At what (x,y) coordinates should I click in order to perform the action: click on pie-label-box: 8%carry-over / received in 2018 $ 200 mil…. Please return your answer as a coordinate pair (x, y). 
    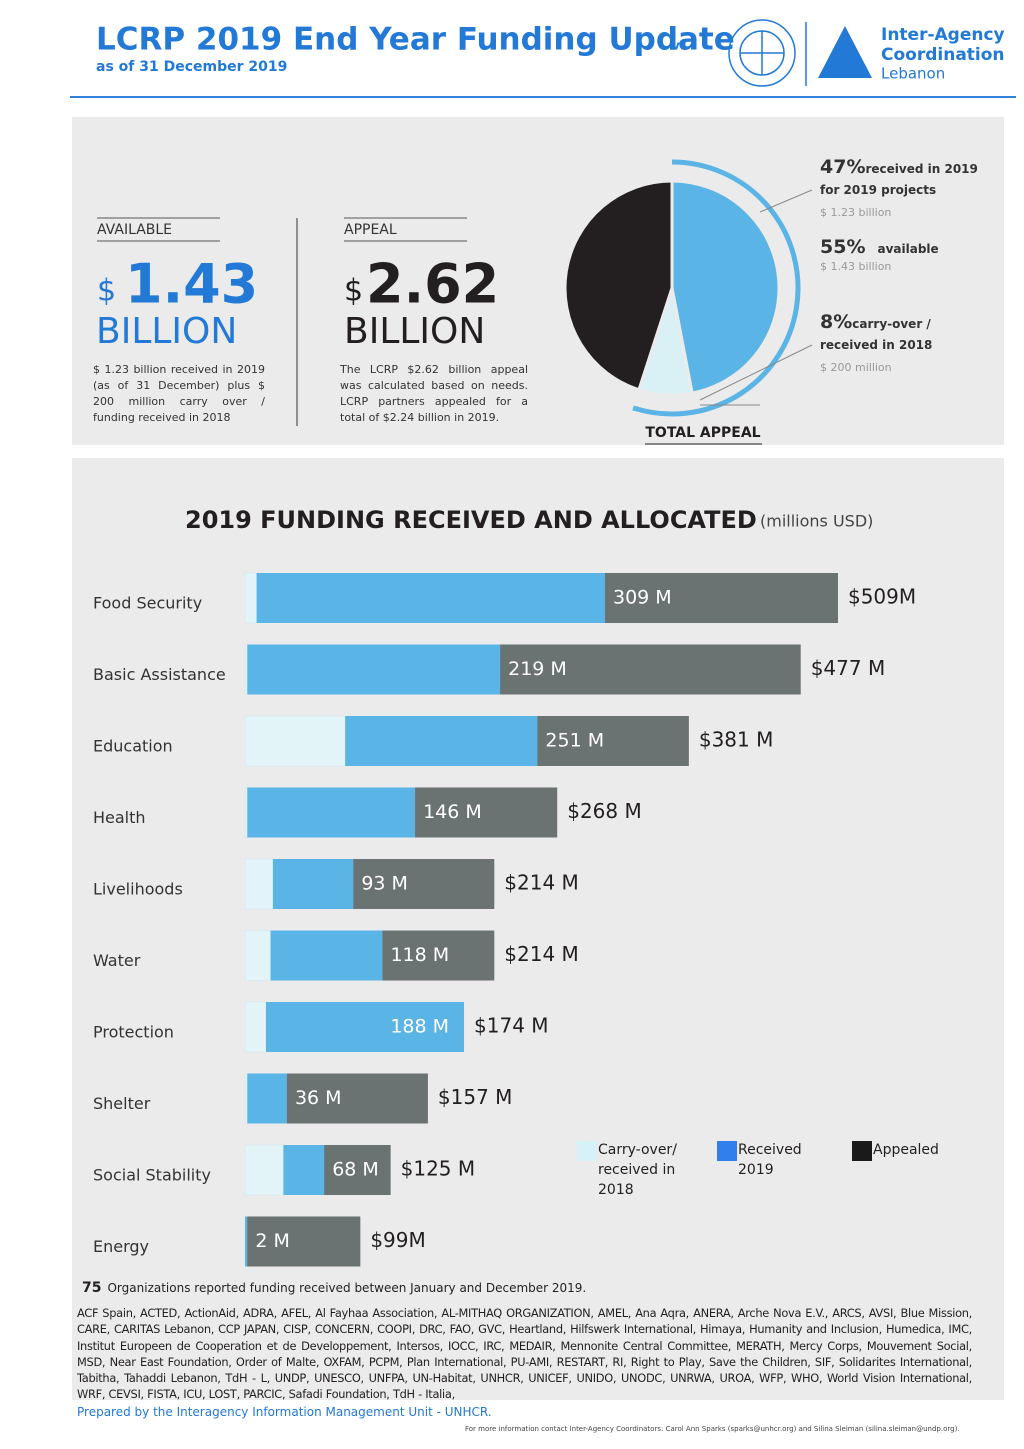
    Looking at the image, I should click on (890, 345).